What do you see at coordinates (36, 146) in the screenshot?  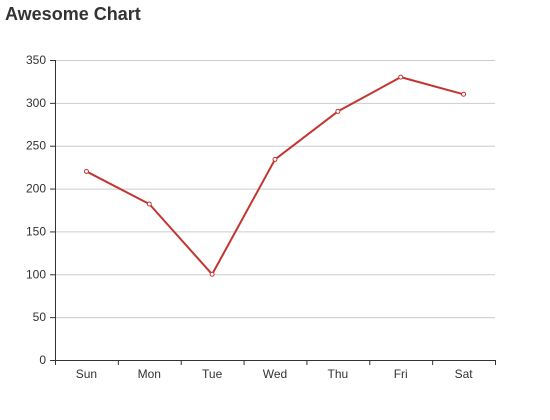 I see `y-tick-label: 250` at bounding box center [36, 146].